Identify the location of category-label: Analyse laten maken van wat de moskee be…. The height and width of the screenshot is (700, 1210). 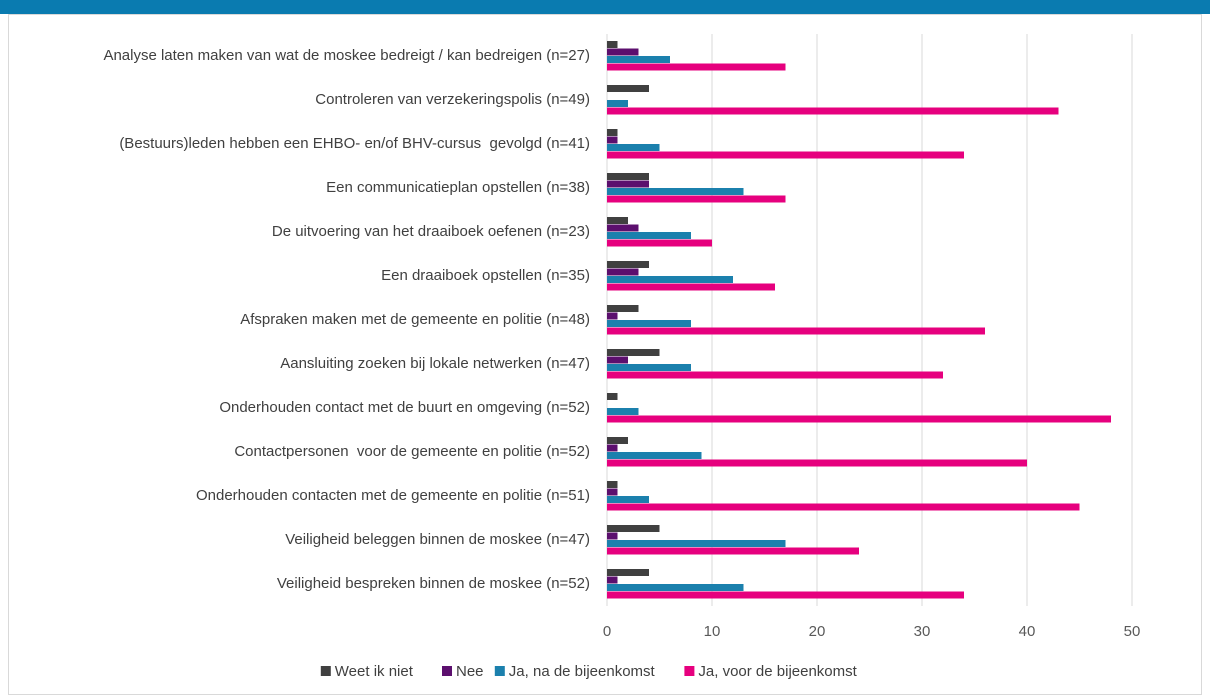
(346, 55).